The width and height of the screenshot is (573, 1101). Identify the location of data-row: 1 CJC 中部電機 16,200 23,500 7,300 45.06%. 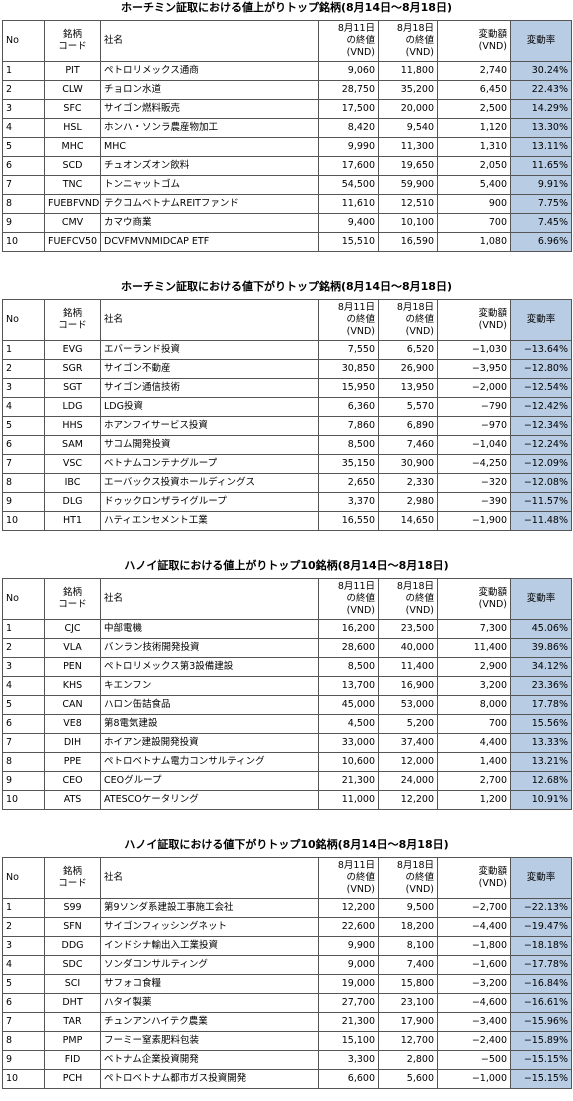
(287, 629).